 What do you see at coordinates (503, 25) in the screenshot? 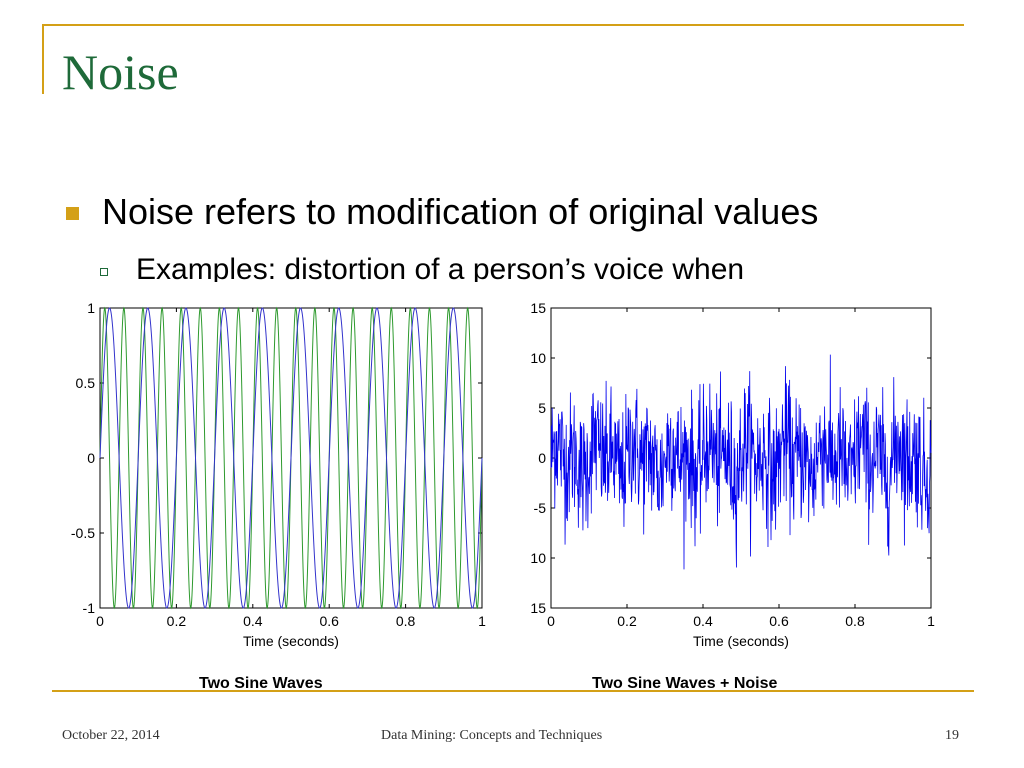
I see `top-rule` at bounding box center [503, 25].